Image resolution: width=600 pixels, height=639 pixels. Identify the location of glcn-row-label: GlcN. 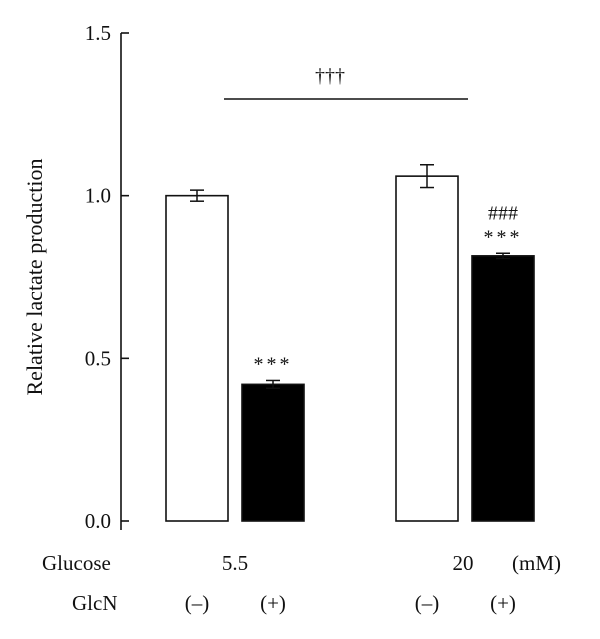
(95, 603).